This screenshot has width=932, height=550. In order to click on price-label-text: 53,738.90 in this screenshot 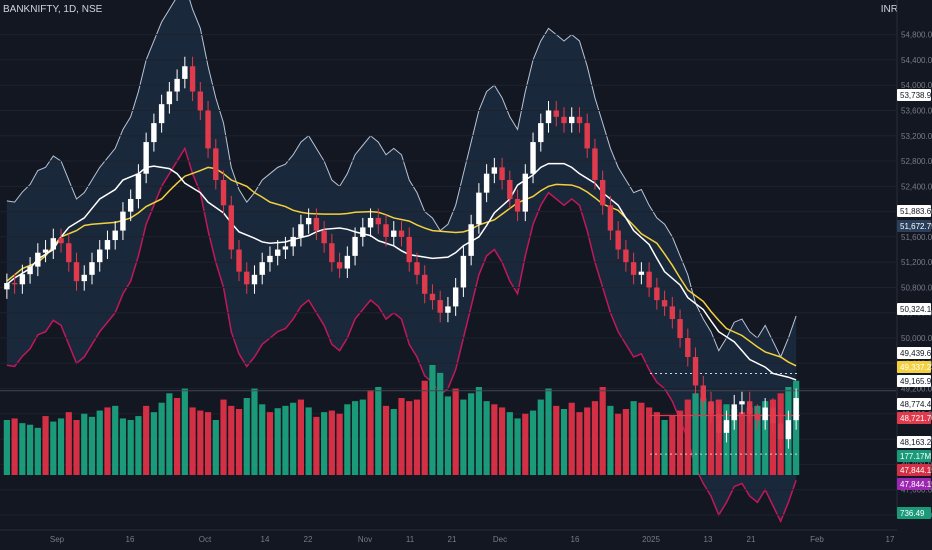, I will do `click(916, 95)`.